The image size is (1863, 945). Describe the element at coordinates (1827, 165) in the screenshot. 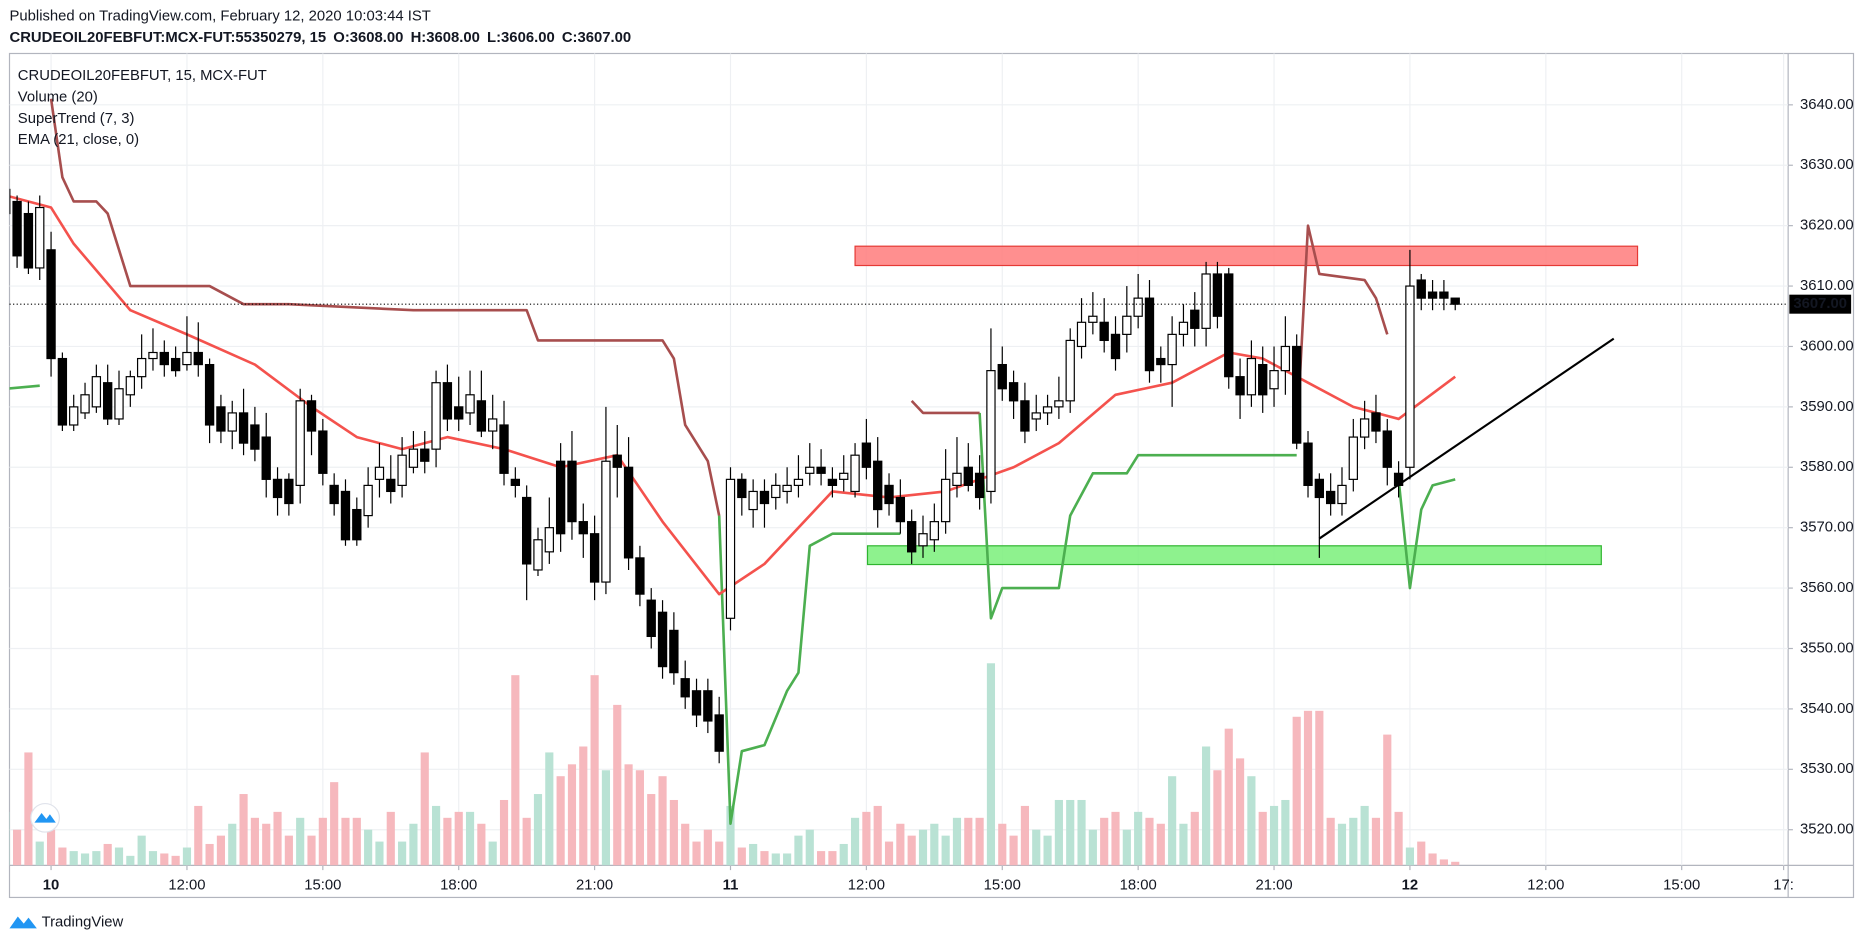

I see `y-tick-label: 3630.00` at that location.